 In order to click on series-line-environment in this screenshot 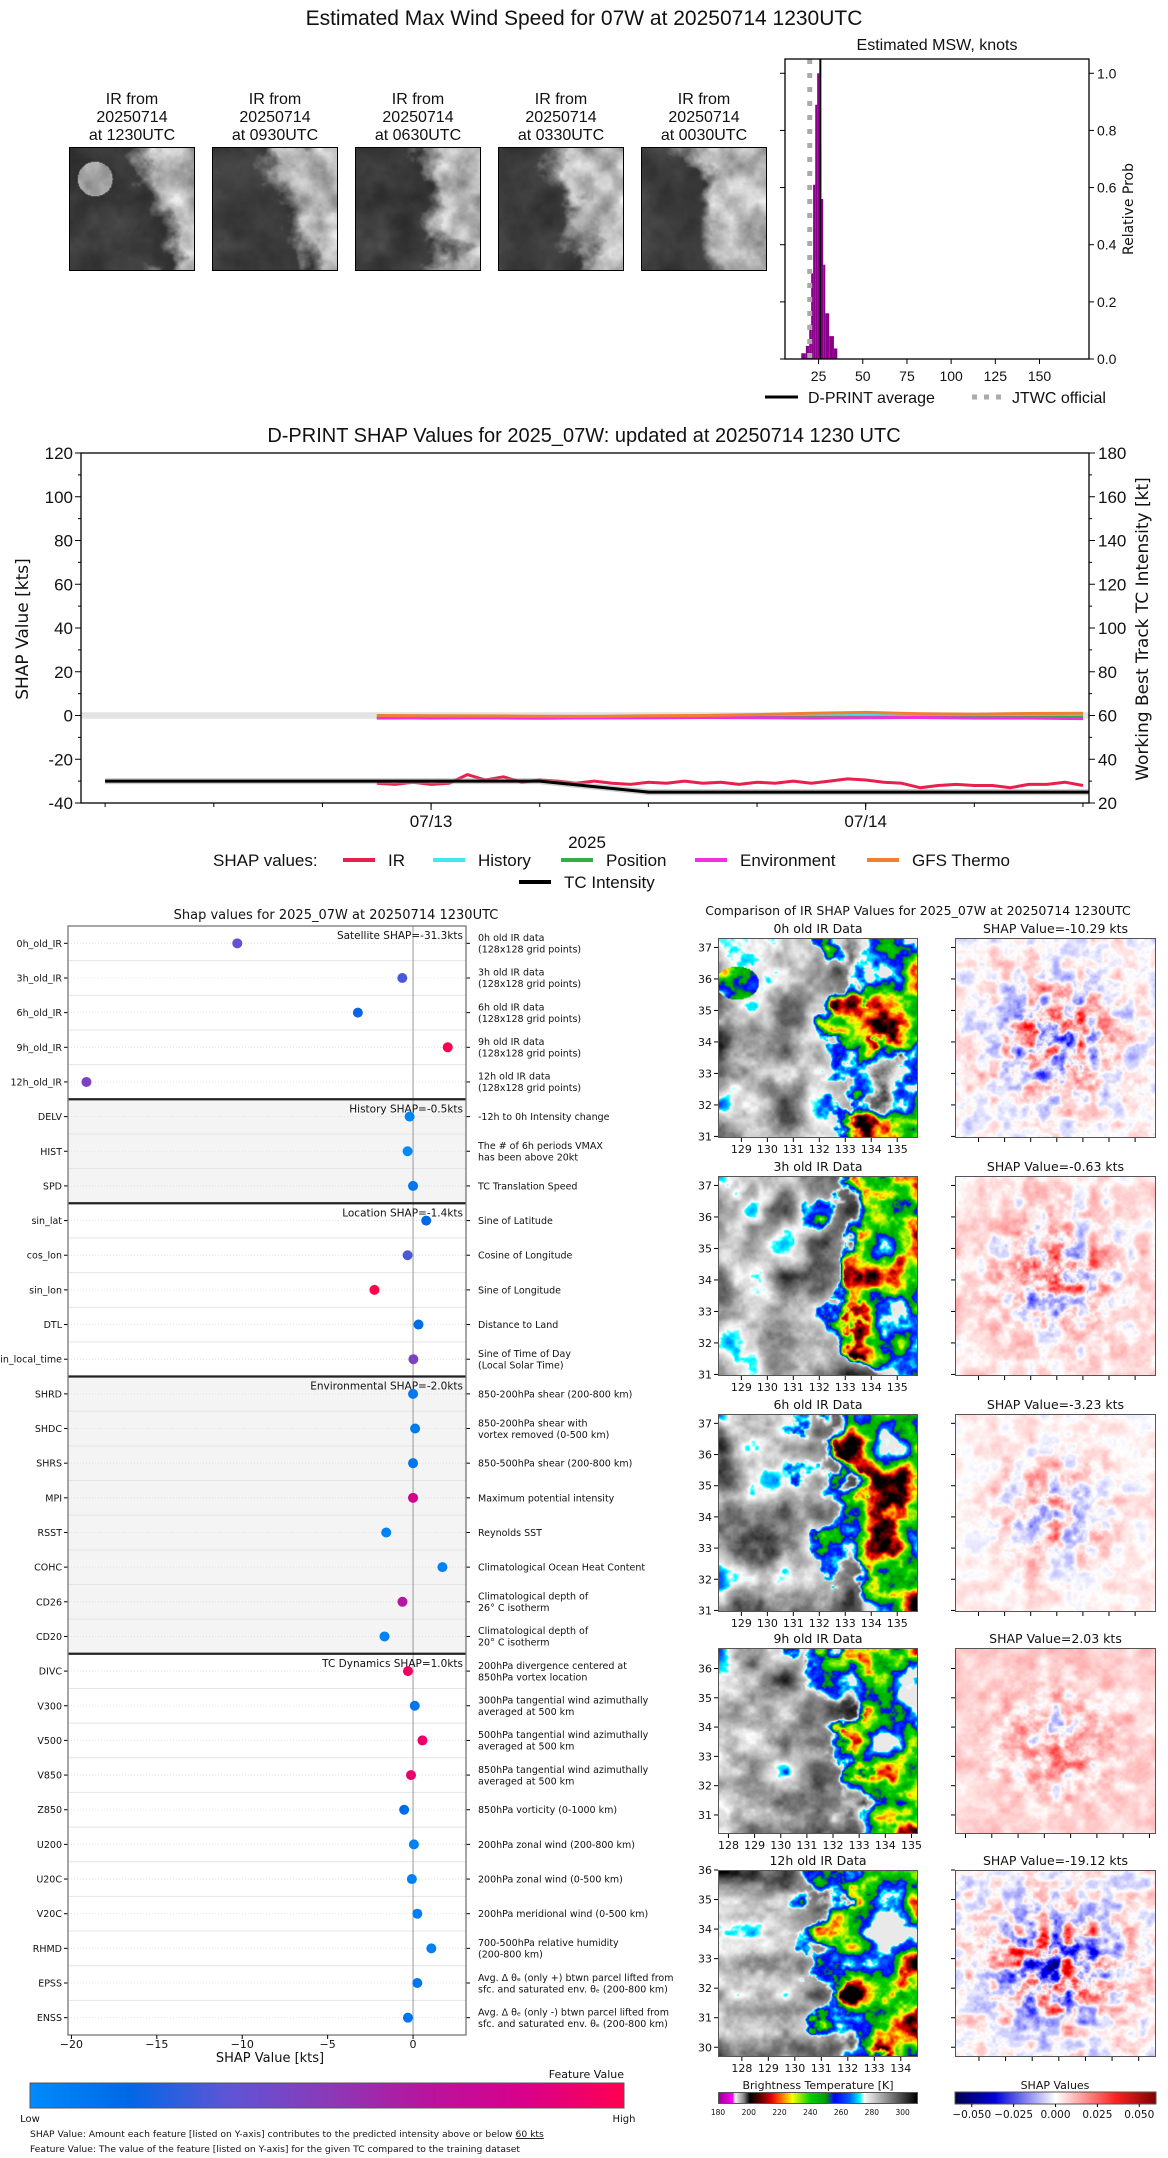, I will do `click(730, 718)`.